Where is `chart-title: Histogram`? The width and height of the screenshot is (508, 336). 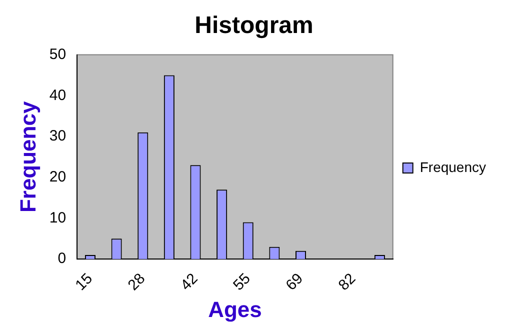
chart-title: Histogram is located at coordinates (254, 26).